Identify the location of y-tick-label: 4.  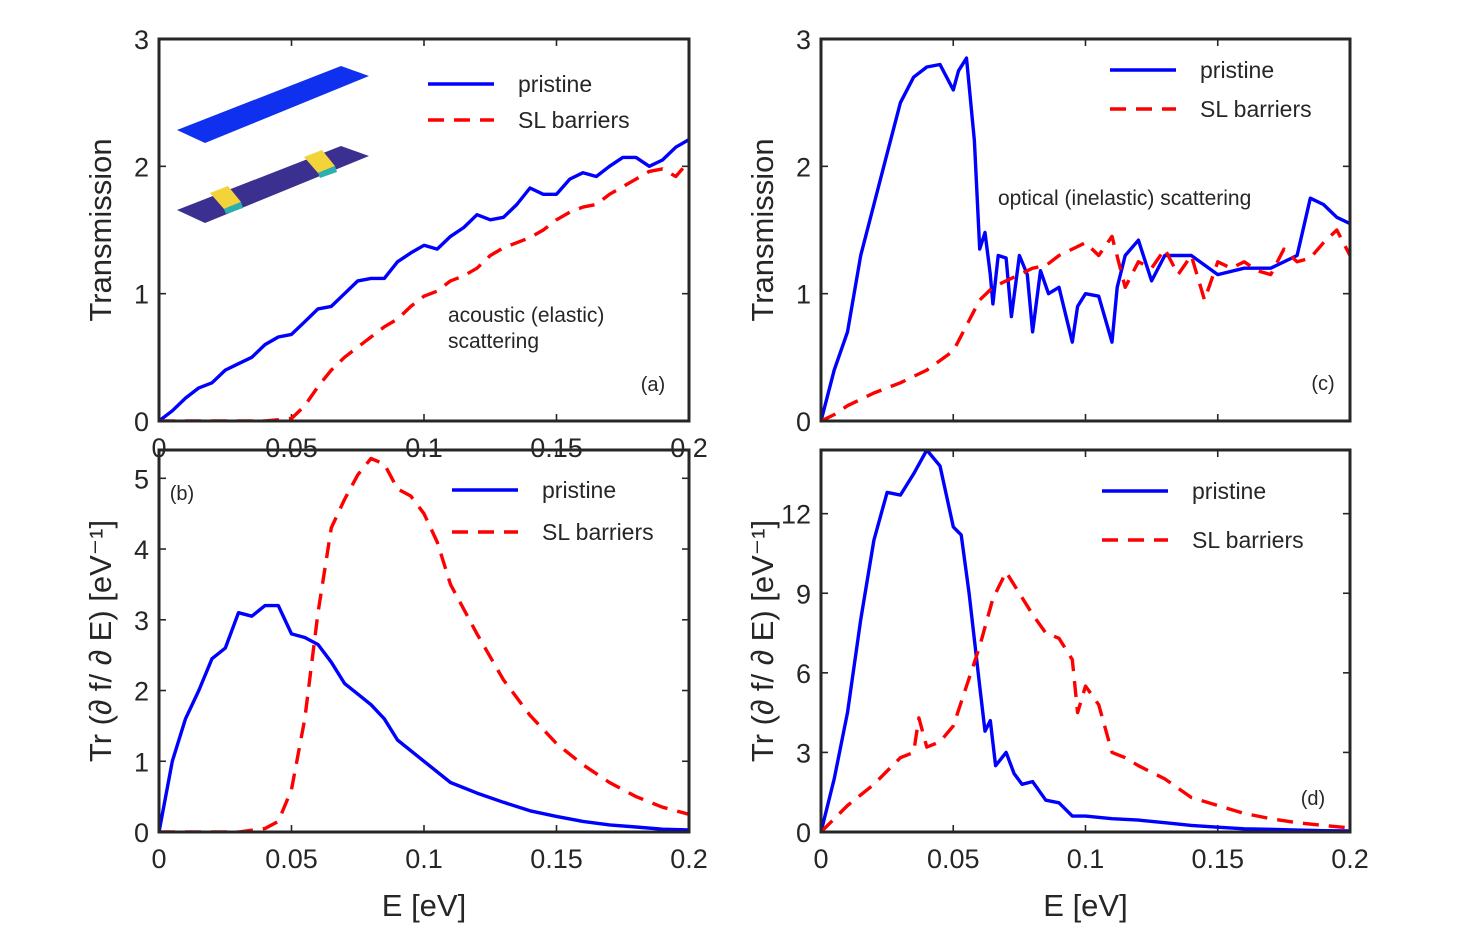
(141, 550).